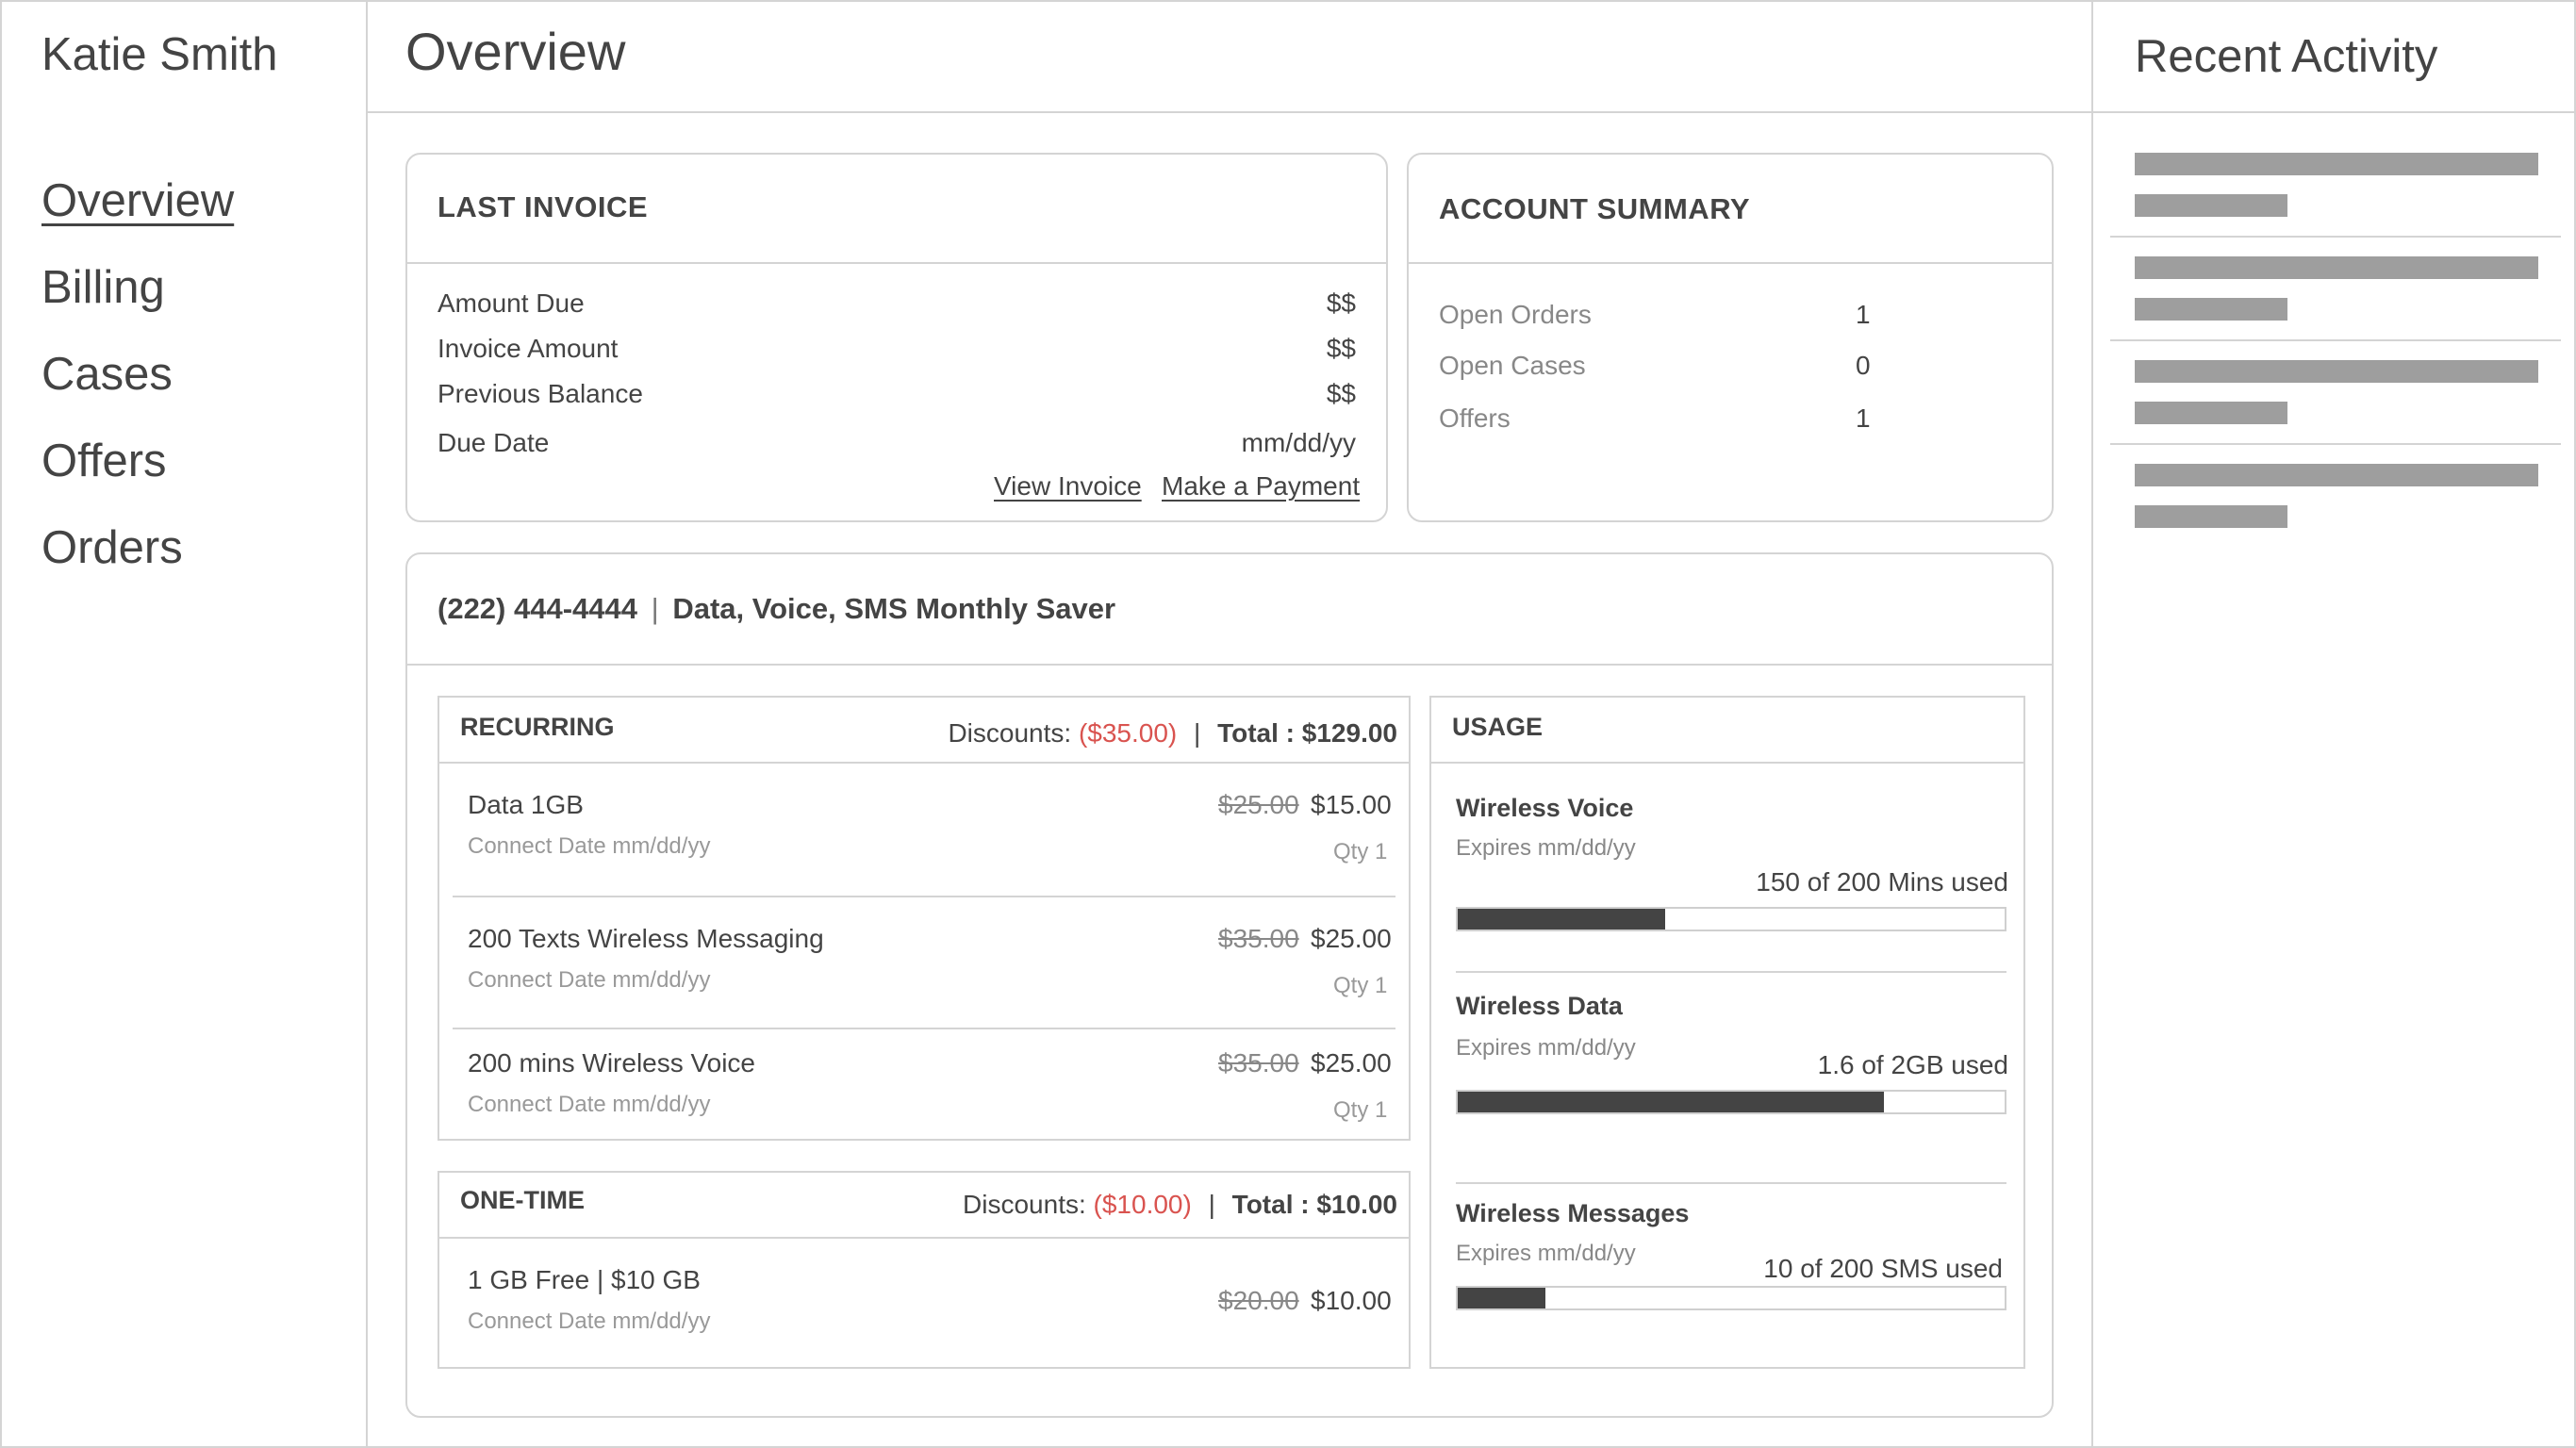 The height and width of the screenshot is (1448, 2576). I want to click on usage-amount: 10 of 200 SMS used, so click(1883, 1268).